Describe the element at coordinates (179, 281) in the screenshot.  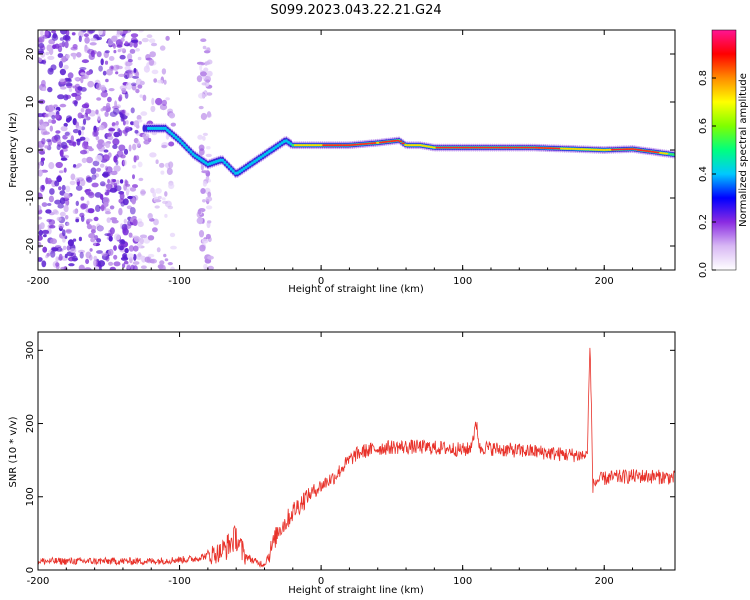
I see `x-tick-label: -100` at that location.